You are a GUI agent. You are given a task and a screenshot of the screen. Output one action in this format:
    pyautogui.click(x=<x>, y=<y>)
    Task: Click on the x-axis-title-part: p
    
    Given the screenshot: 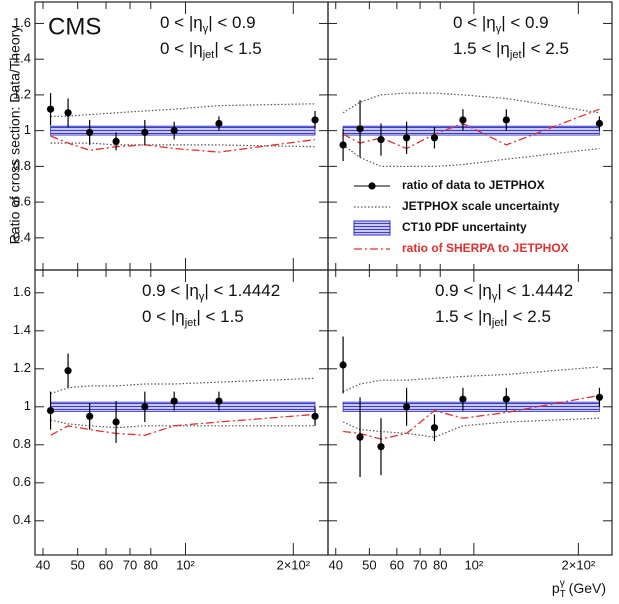 What is the action you would take?
    pyautogui.click(x=556, y=588)
    